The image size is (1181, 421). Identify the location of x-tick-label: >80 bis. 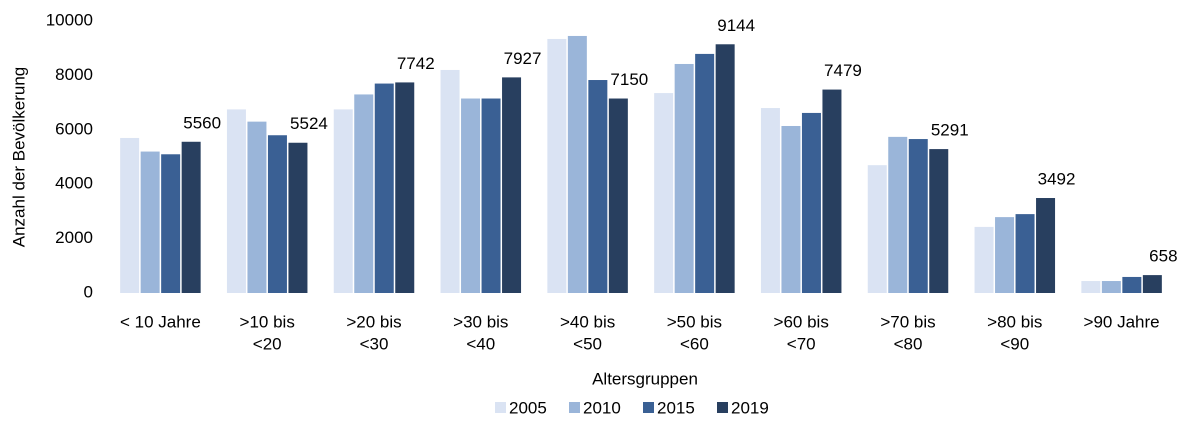
(1014, 321).